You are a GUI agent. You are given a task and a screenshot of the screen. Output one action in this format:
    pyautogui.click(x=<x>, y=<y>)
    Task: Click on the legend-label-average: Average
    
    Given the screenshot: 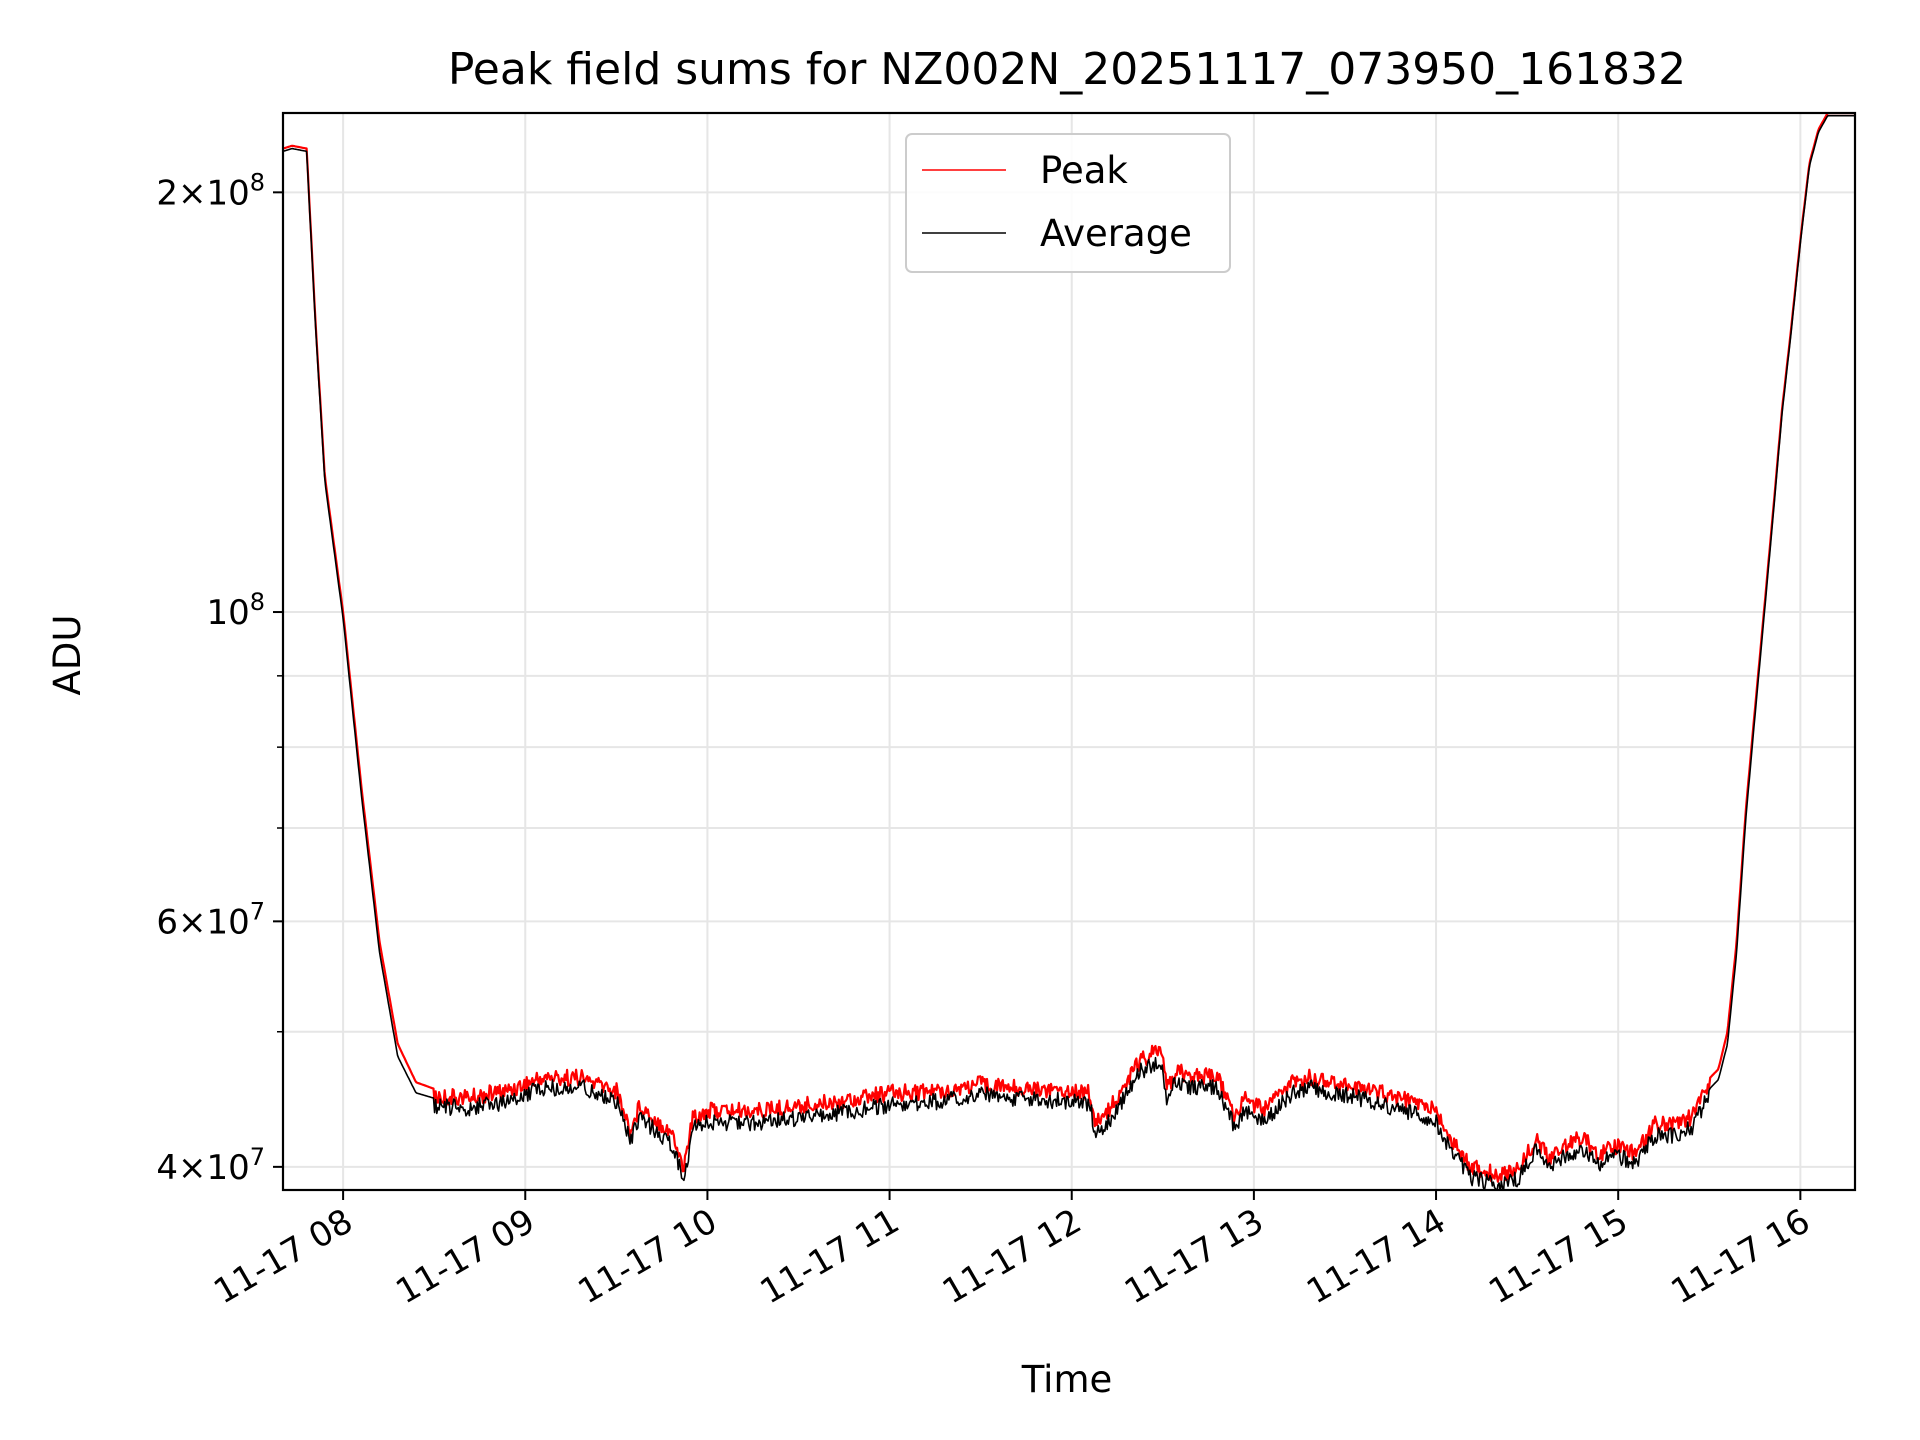 What is the action you would take?
    pyautogui.click(x=1116, y=233)
    